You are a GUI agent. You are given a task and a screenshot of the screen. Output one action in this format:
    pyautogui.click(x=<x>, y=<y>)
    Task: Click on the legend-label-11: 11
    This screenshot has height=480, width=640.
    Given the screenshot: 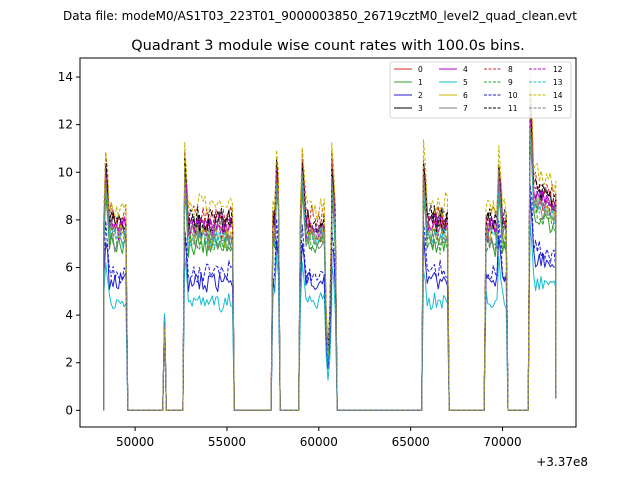 What is the action you would take?
    pyautogui.click(x=513, y=108)
    